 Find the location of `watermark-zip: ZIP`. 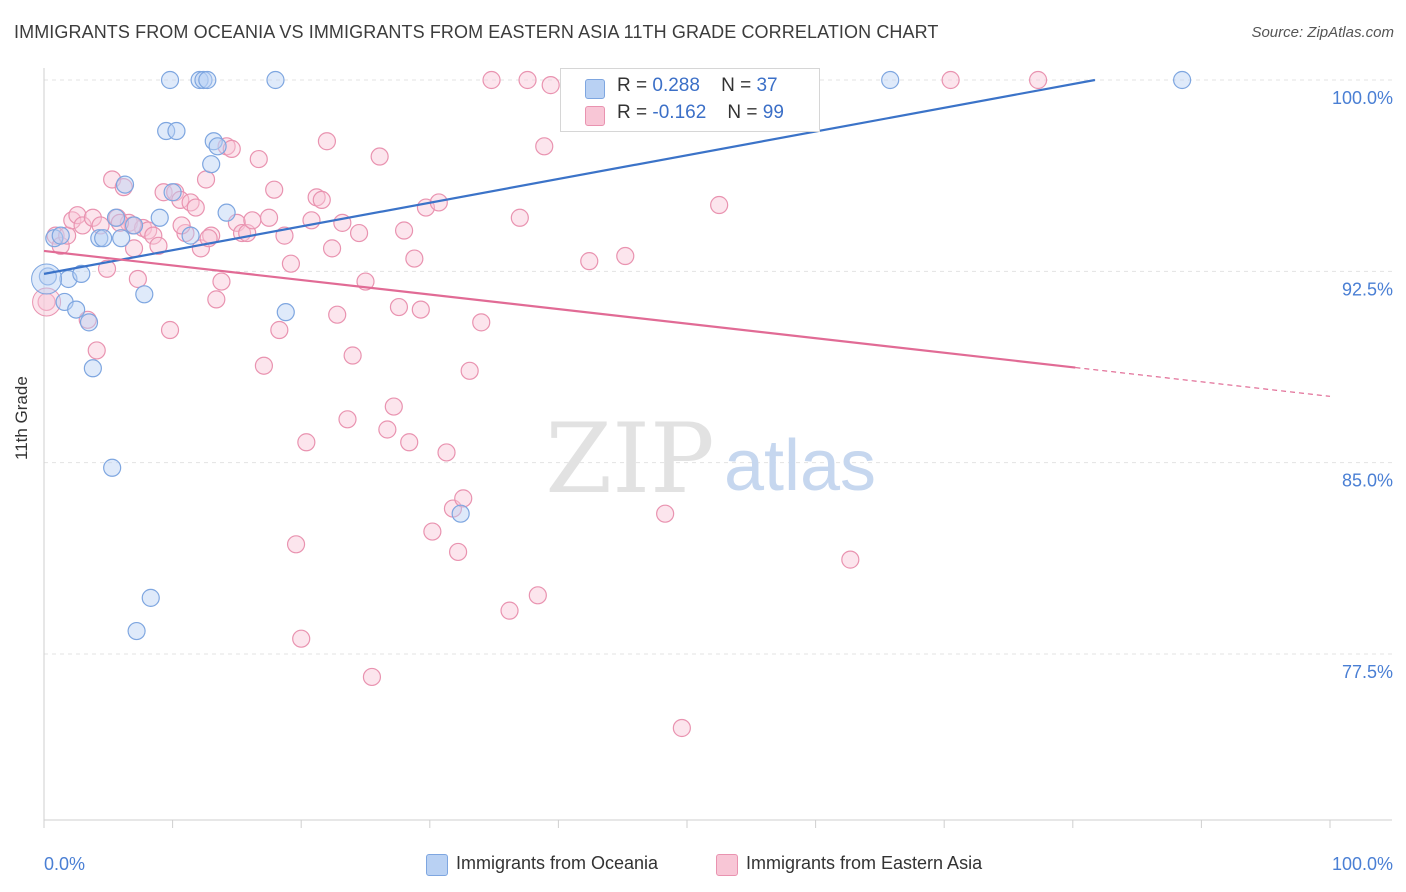

watermark-zip: ZIP is located at coordinates (629, 459).